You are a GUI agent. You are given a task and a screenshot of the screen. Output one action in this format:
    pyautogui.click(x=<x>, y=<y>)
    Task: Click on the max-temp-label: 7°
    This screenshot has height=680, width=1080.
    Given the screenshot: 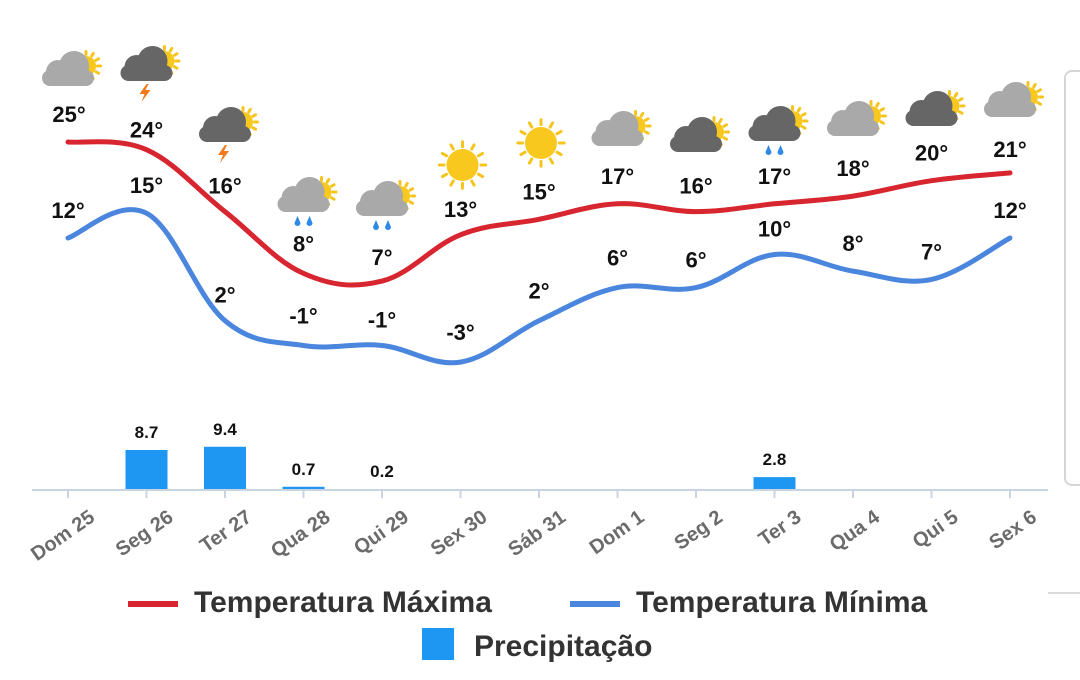 What is the action you would take?
    pyautogui.click(x=381, y=257)
    